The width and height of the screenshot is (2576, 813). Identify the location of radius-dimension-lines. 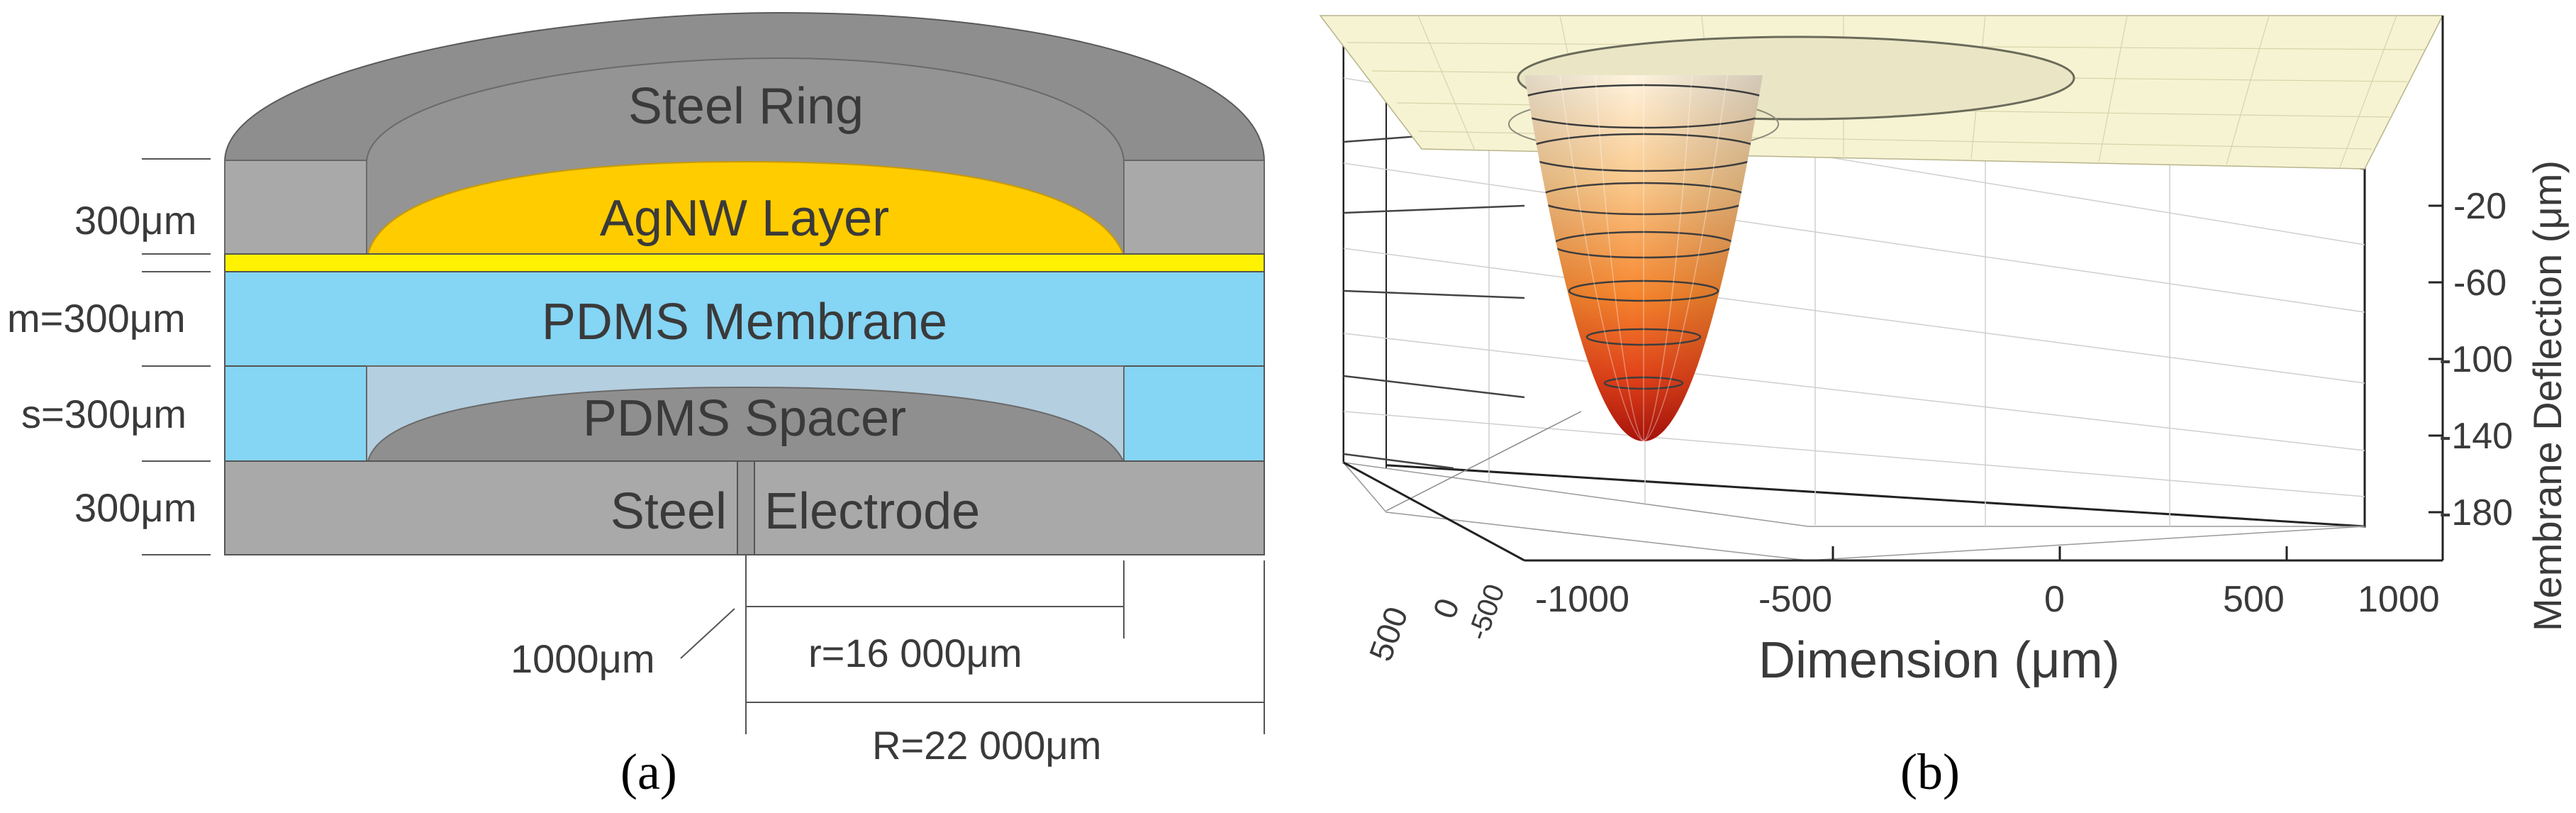
(973, 644).